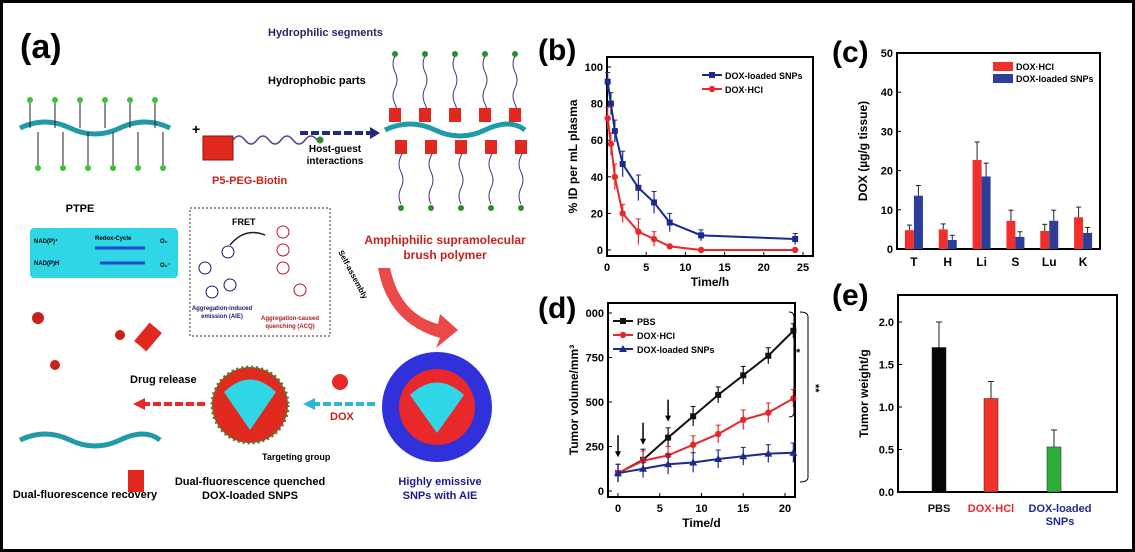 This screenshot has width=1135, height=552. I want to click on significance-bracket, so click(804, 397).